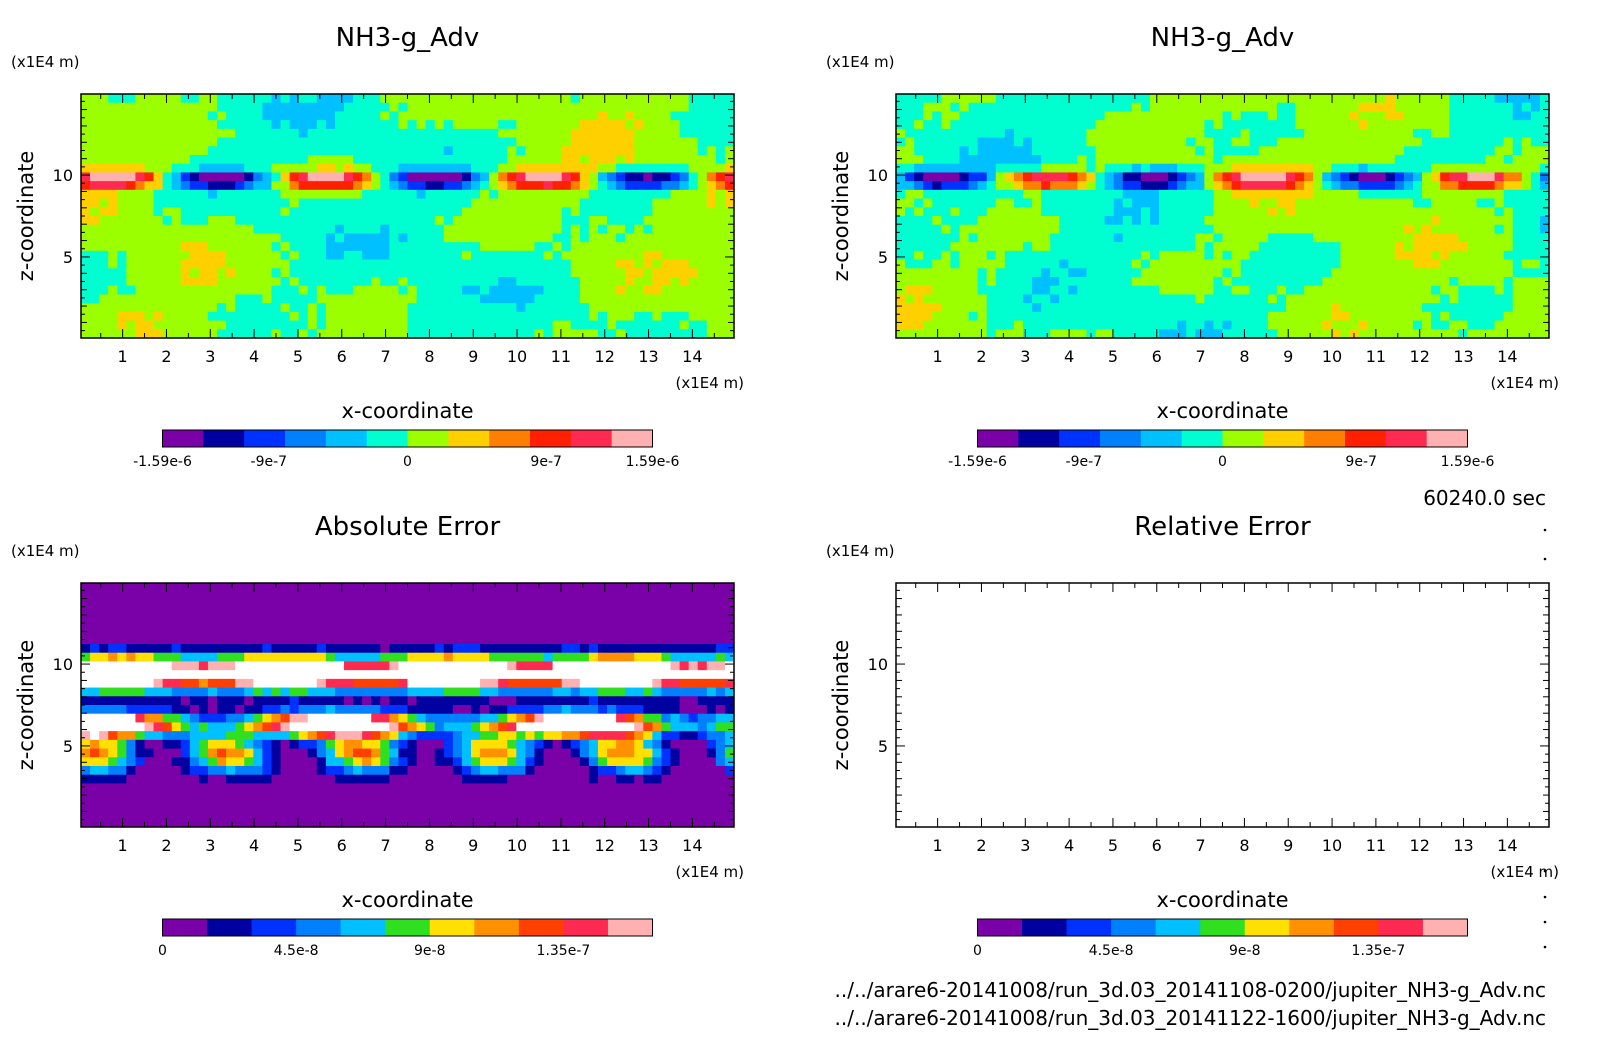 The width and height of the screenshot is (1604, 1054). Describe the element at coordinates (123, 356) in the screenshot. I see `x-tick-label: 1` at that location.